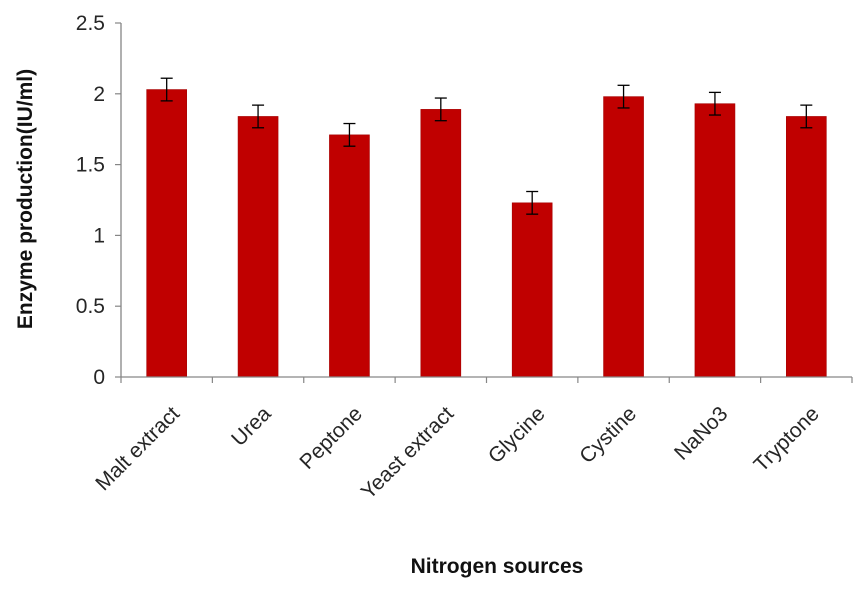  I want to click on x-category-label: Glycine, so click(517, 435).